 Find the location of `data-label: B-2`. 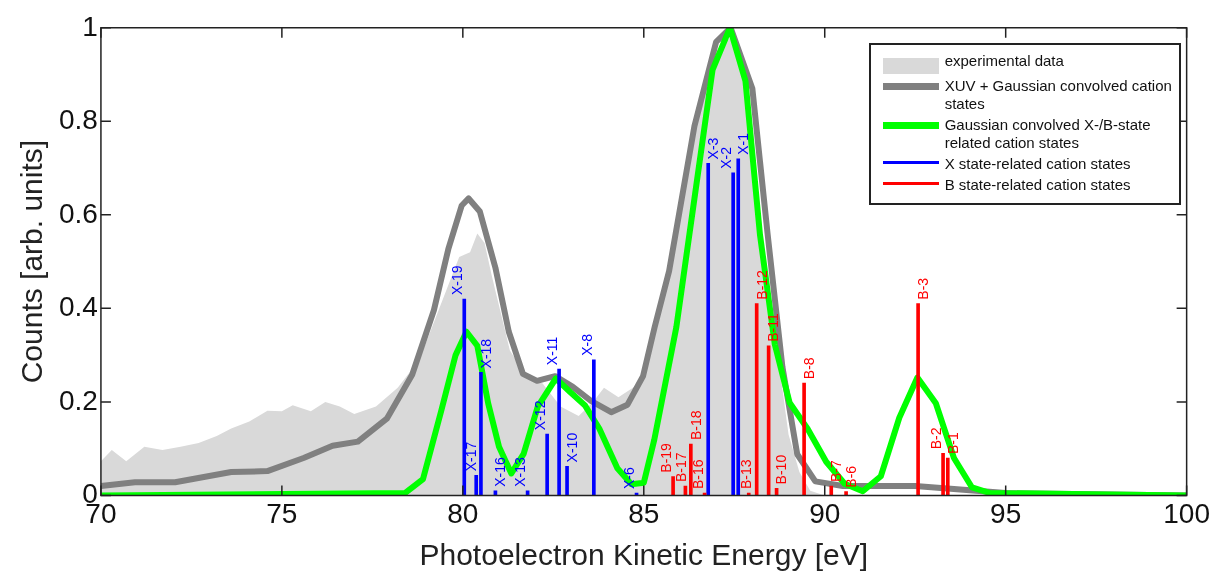

data-label: B-2 is located at coordinates (935, 438).